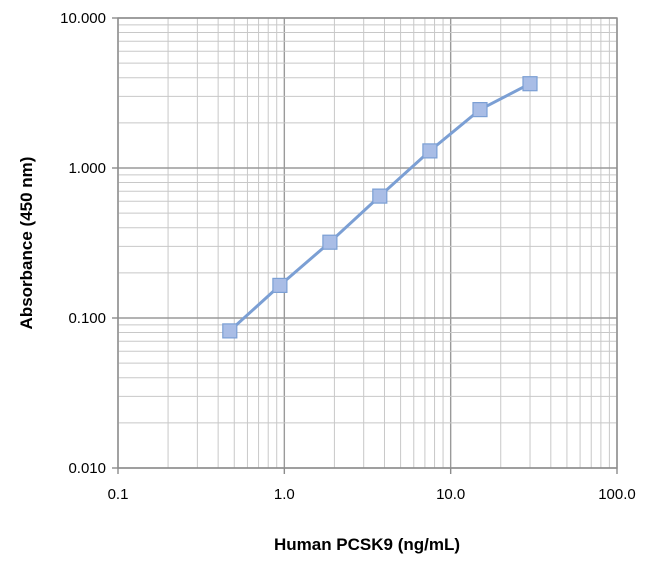  I want to click on x-tick-label: 10.0, so click(450, 494).